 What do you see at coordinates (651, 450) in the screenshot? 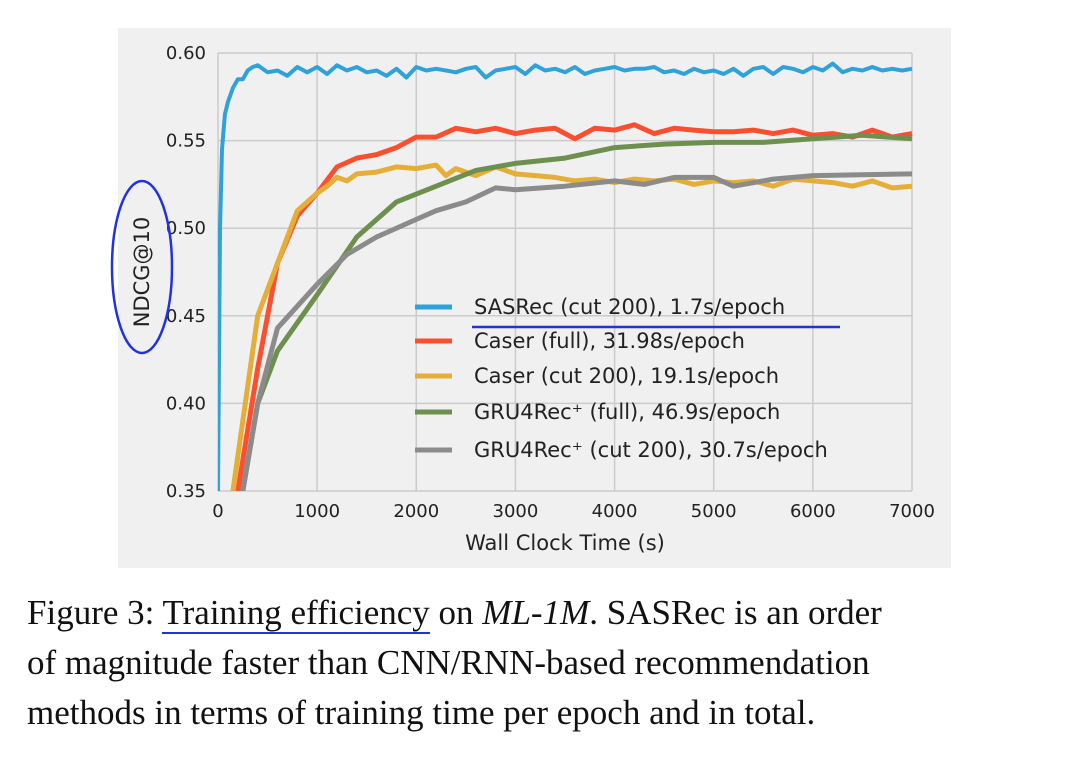
I see `legend-label: GRU4Rec⁺ (cut 200), 30.7s/epoch` at bounding box center [651, 450].